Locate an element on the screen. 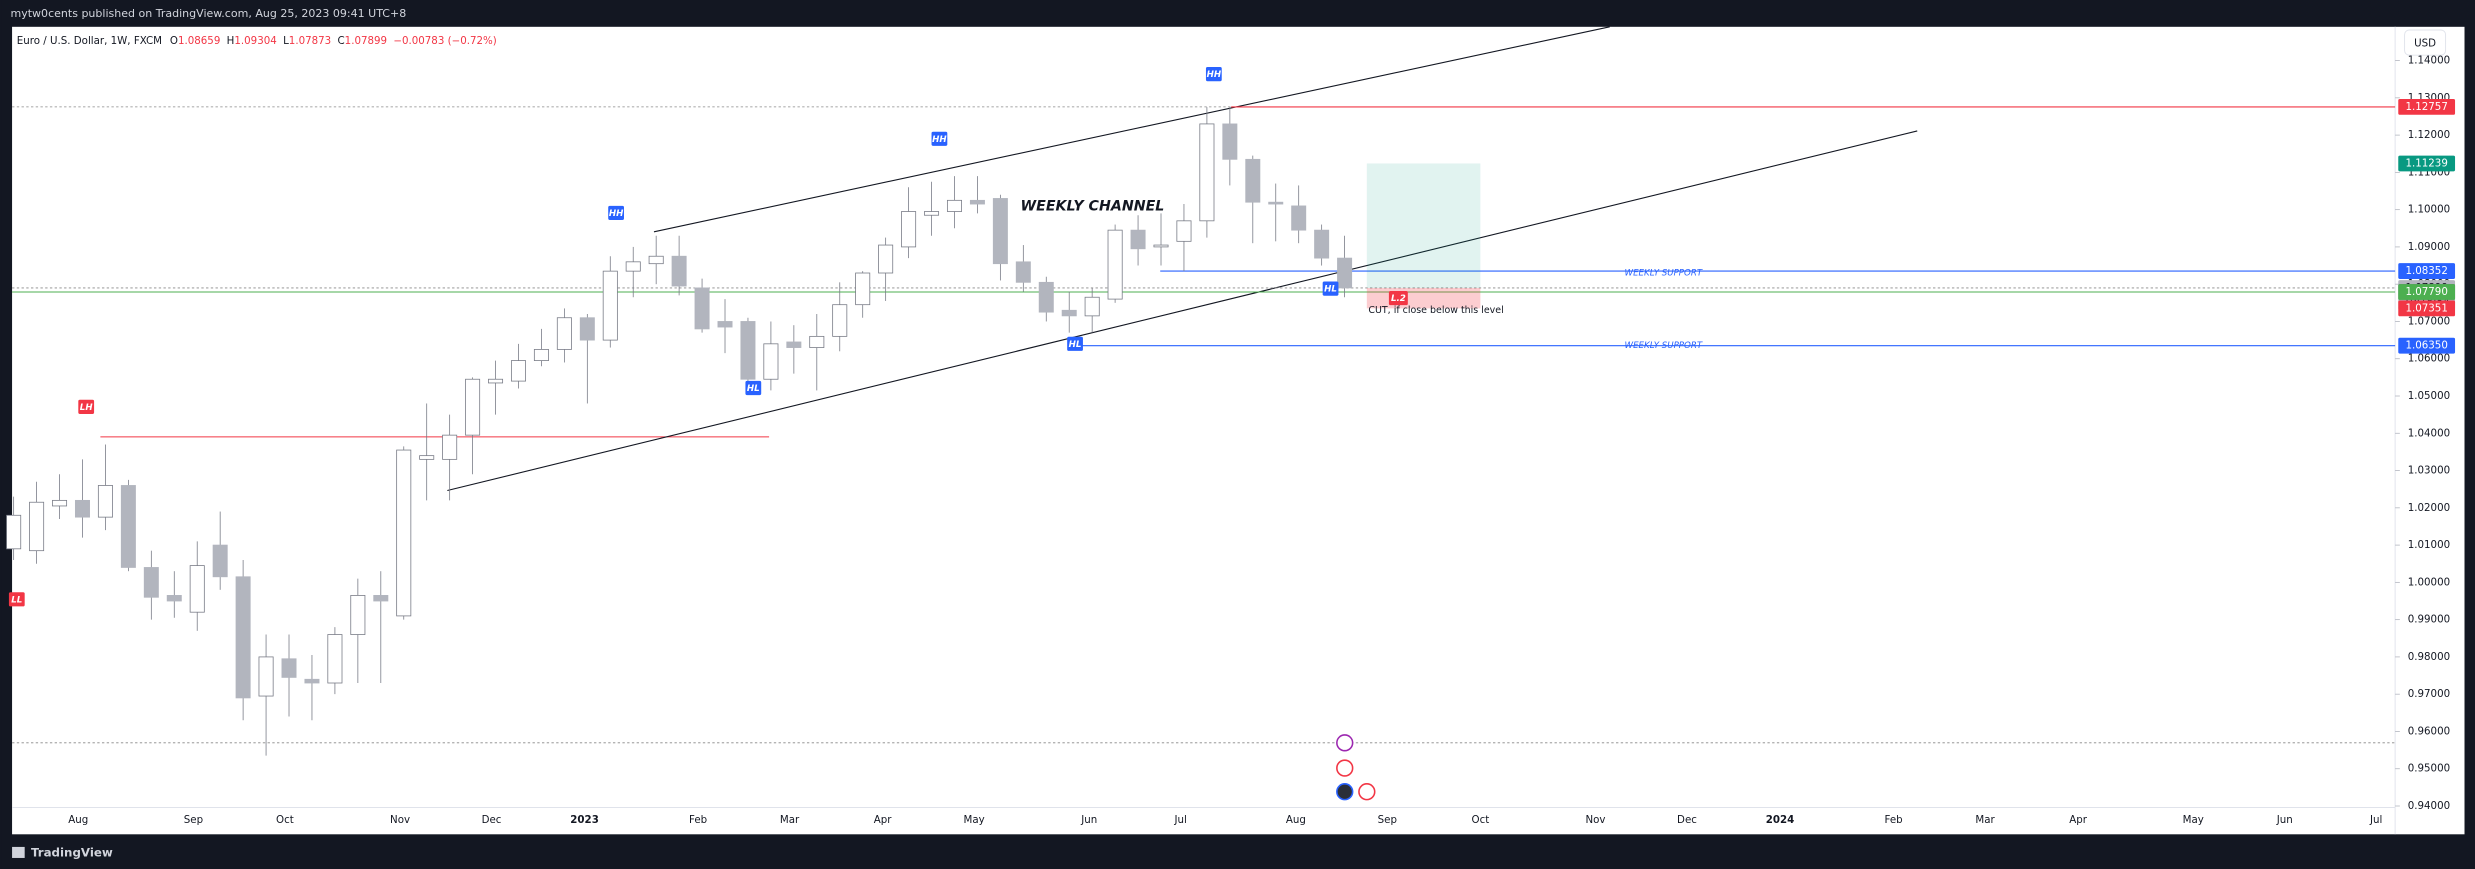 Image resolution: width=2475 pixels, height=869 pixels. y-tick-label: 1.02000 is located at coordinates (2429, 508).